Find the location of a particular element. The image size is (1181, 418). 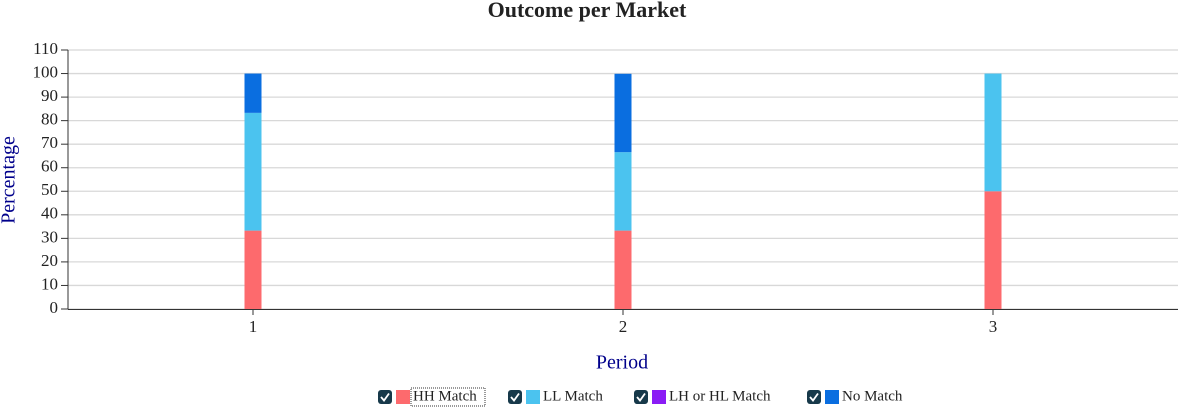

y-tick-label: 70 is located at coordinates (49, 142).